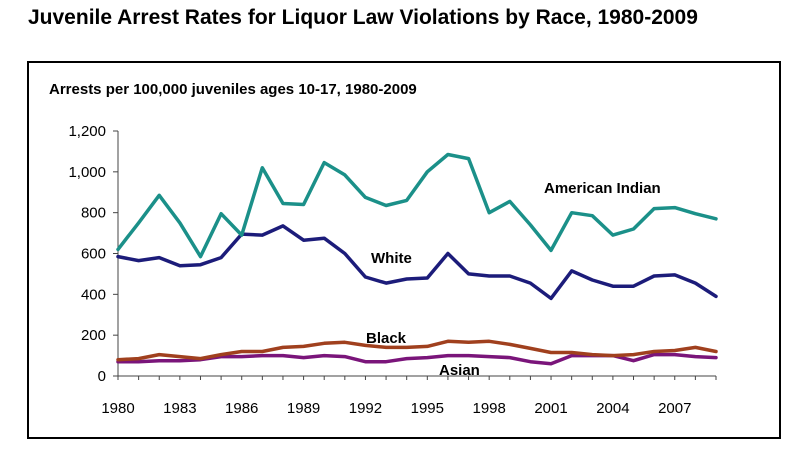 Image resolution: width=800 pixels, height=459 pixels. Describe the element at coordinates (391, 258) in the screenshot. I see `series-label-white: White` at that location.